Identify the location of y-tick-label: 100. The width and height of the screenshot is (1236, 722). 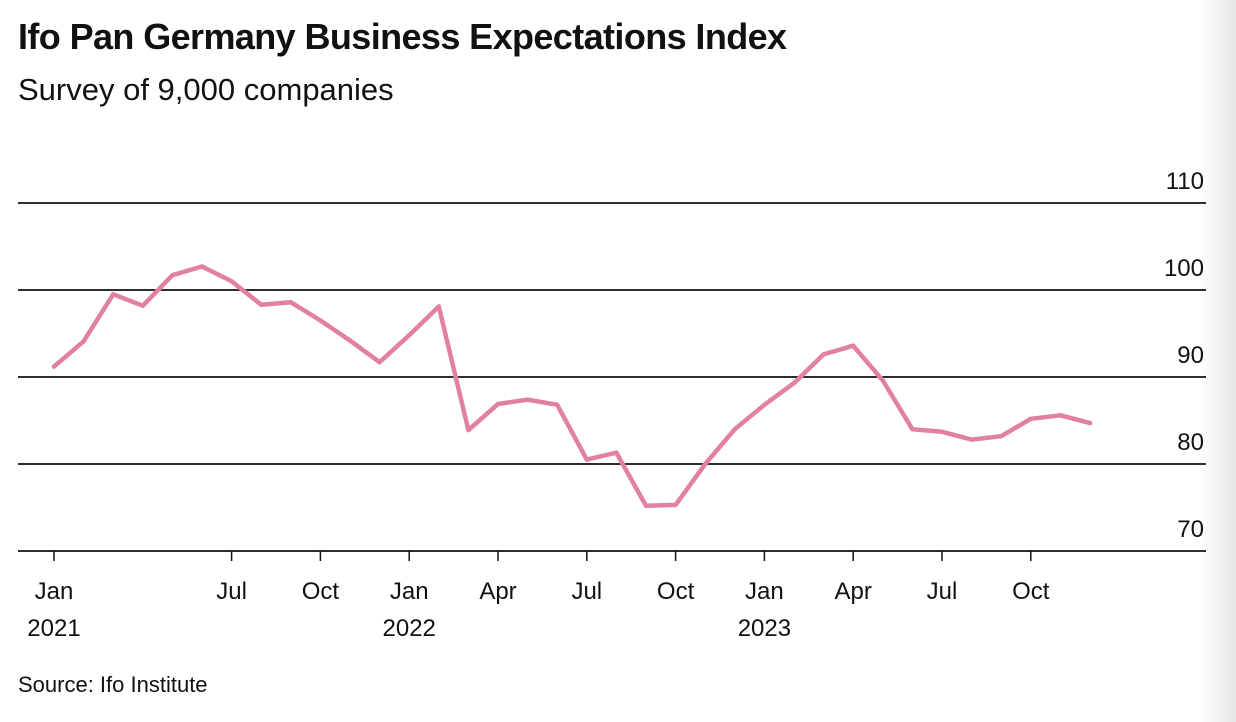
(1184, 268).